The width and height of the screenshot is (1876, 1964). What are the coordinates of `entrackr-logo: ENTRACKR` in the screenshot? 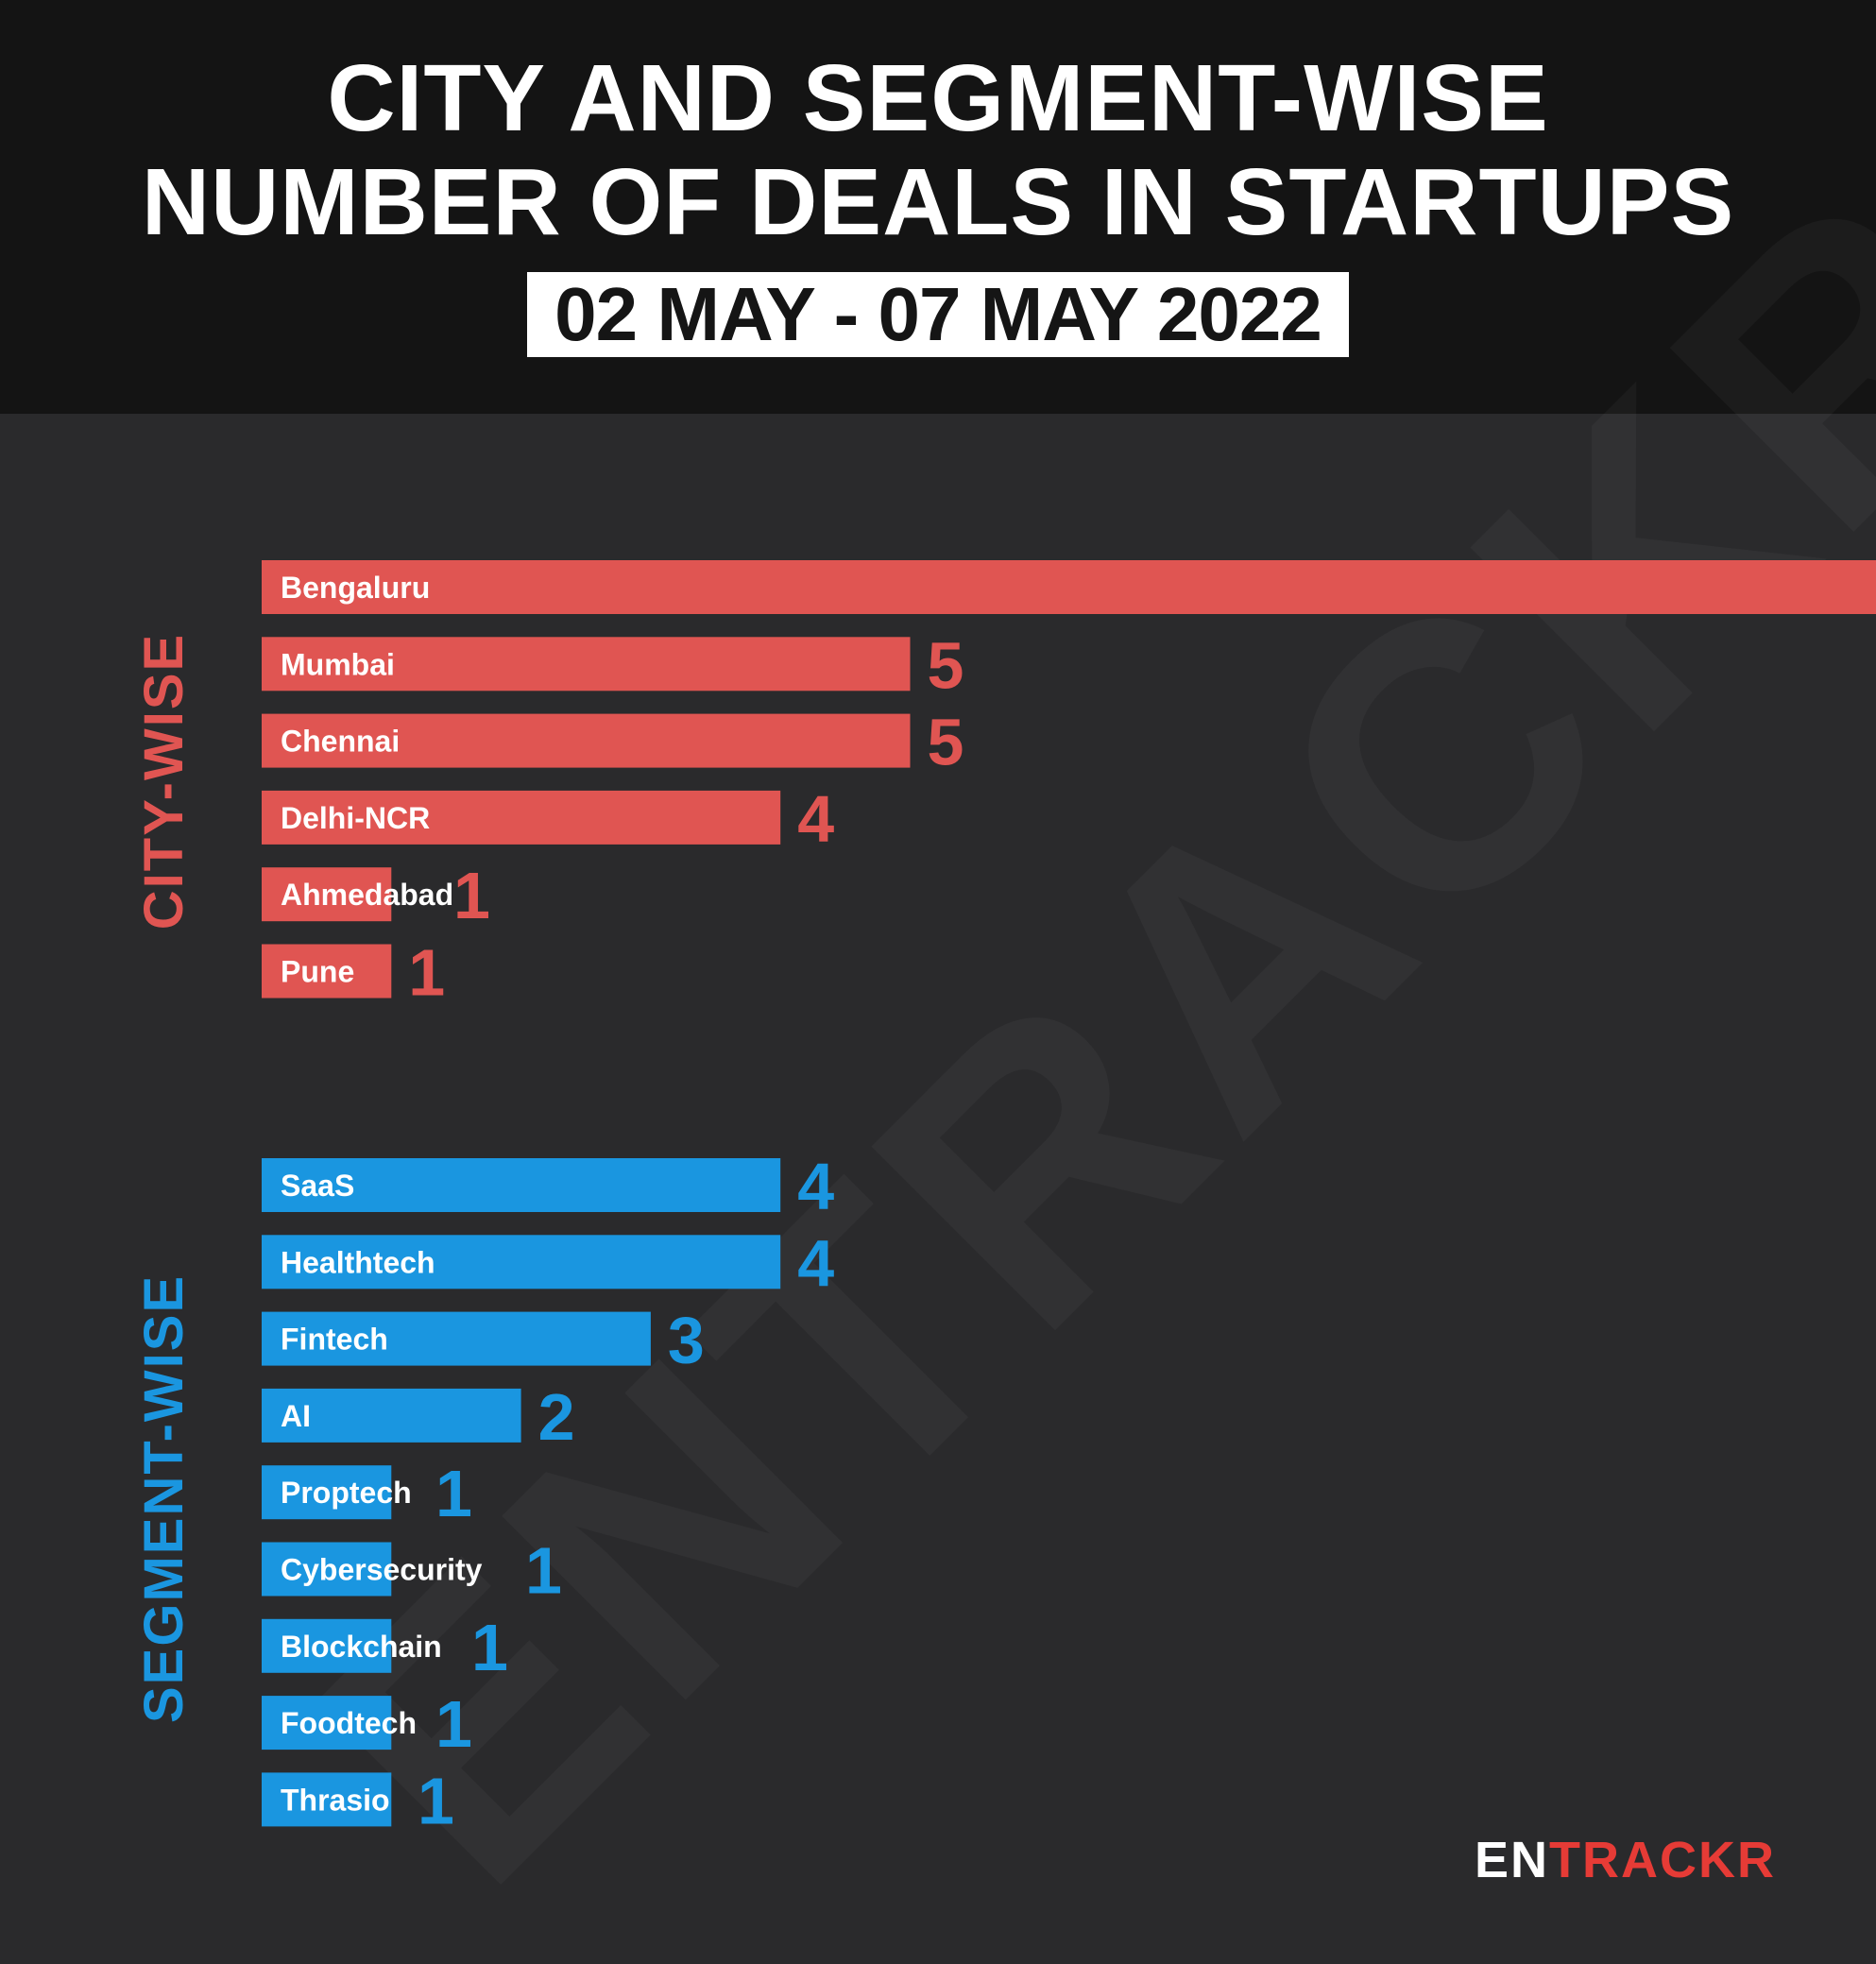 It's located at (1626, 1860).